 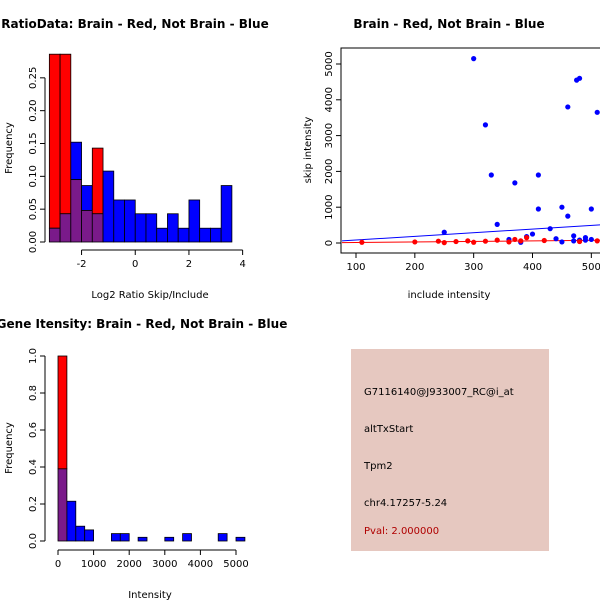 What do you see at coordinates (449, 295) in the screenshot?
I see `scatter-xlabel: include intensity` at bounding box center [449, 295].